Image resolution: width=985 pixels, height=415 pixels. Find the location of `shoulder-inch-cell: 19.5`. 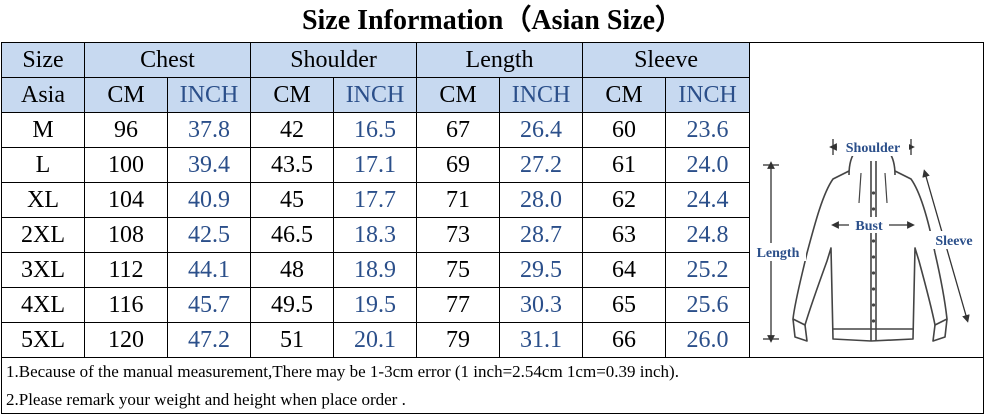

shoulder-inch-cell: 19.5 is located at coordinates (375, 305).